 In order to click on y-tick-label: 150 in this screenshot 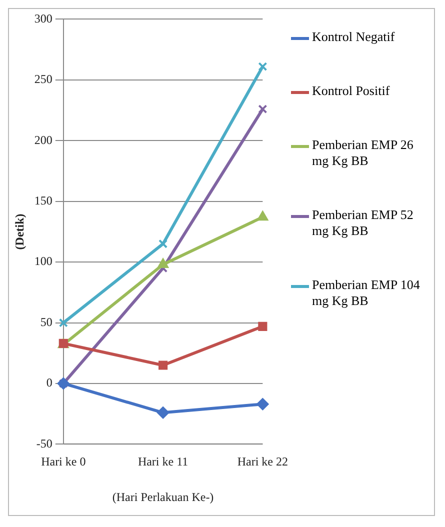, I will do `click(43, 201)`.